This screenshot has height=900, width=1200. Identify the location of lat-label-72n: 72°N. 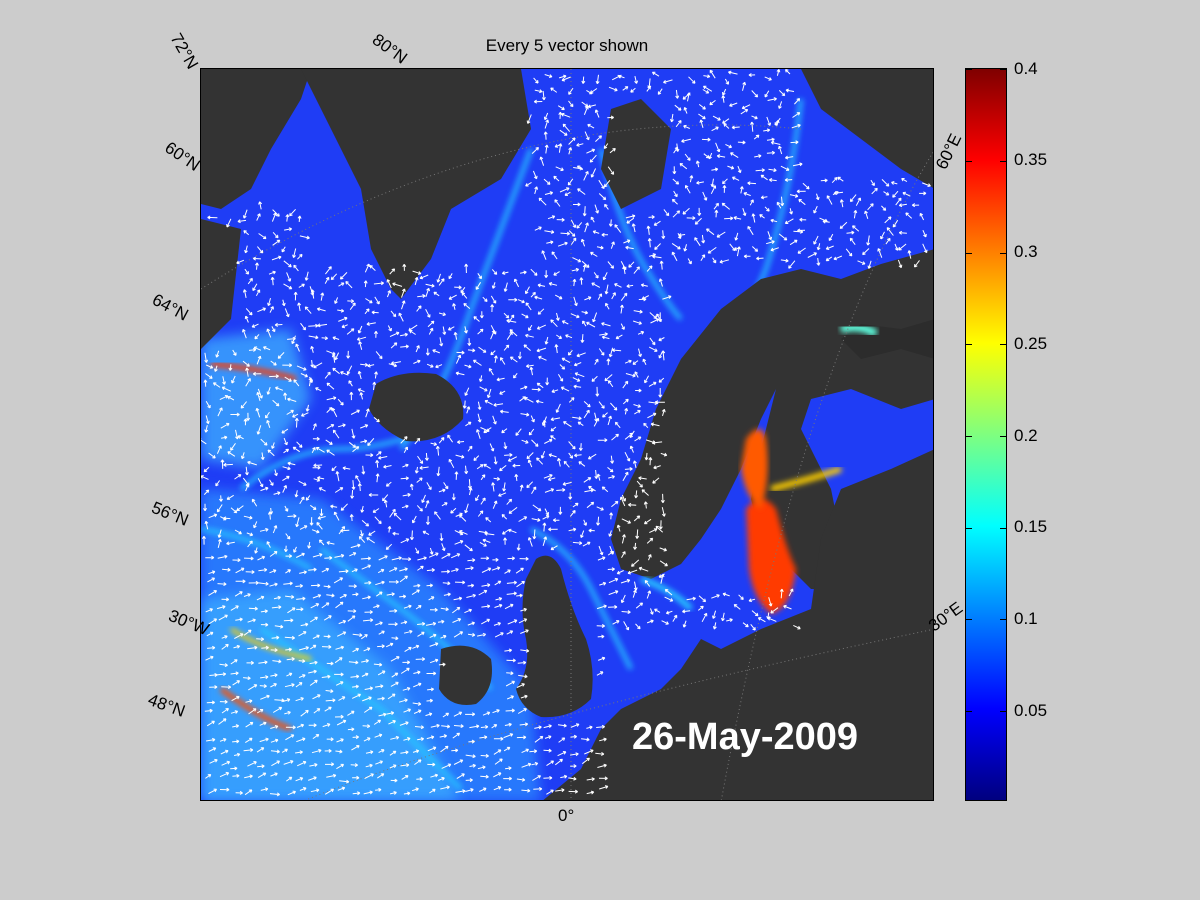
(184, 51).